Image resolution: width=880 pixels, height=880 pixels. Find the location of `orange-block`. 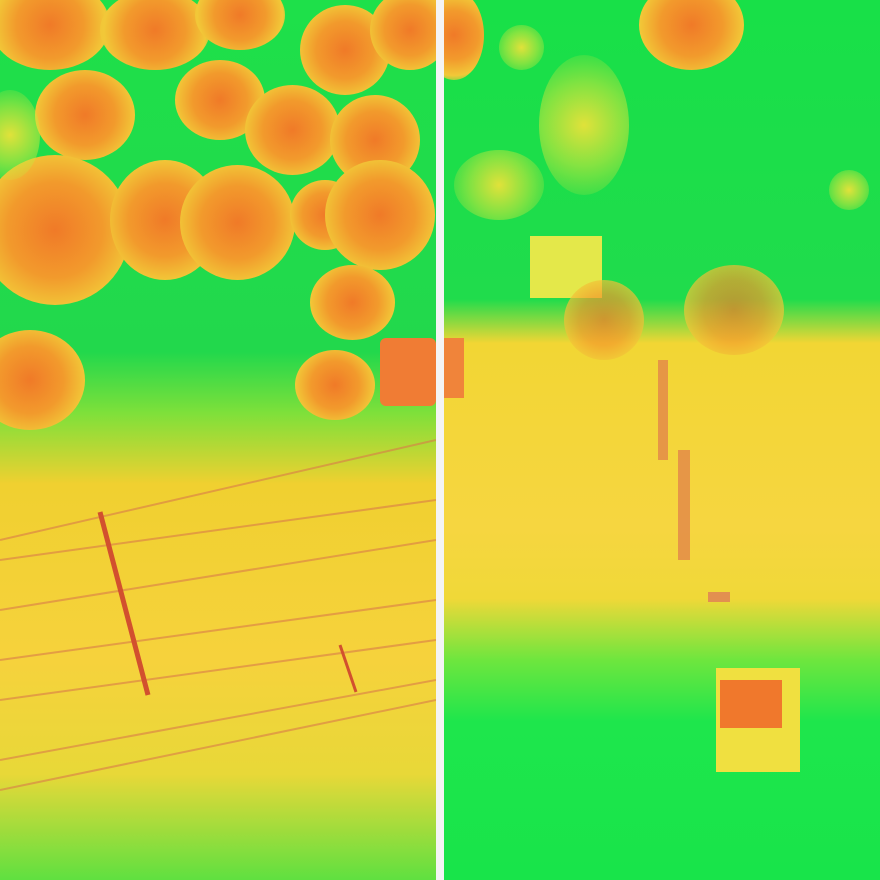

orange-block is located at coordinates (751, 704).